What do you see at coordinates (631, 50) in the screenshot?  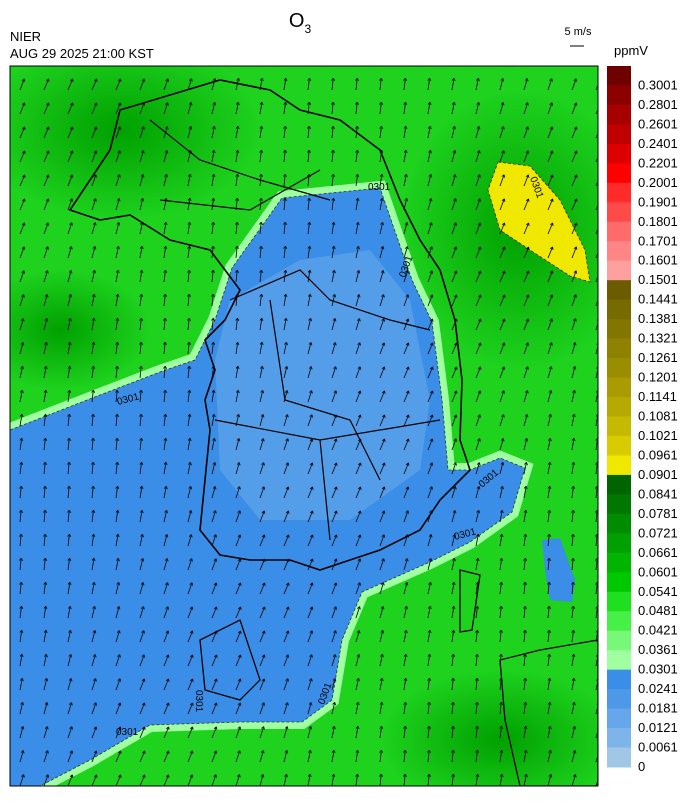 I see `colorbar-unit: ppmV` at bounding box center [631, 50].